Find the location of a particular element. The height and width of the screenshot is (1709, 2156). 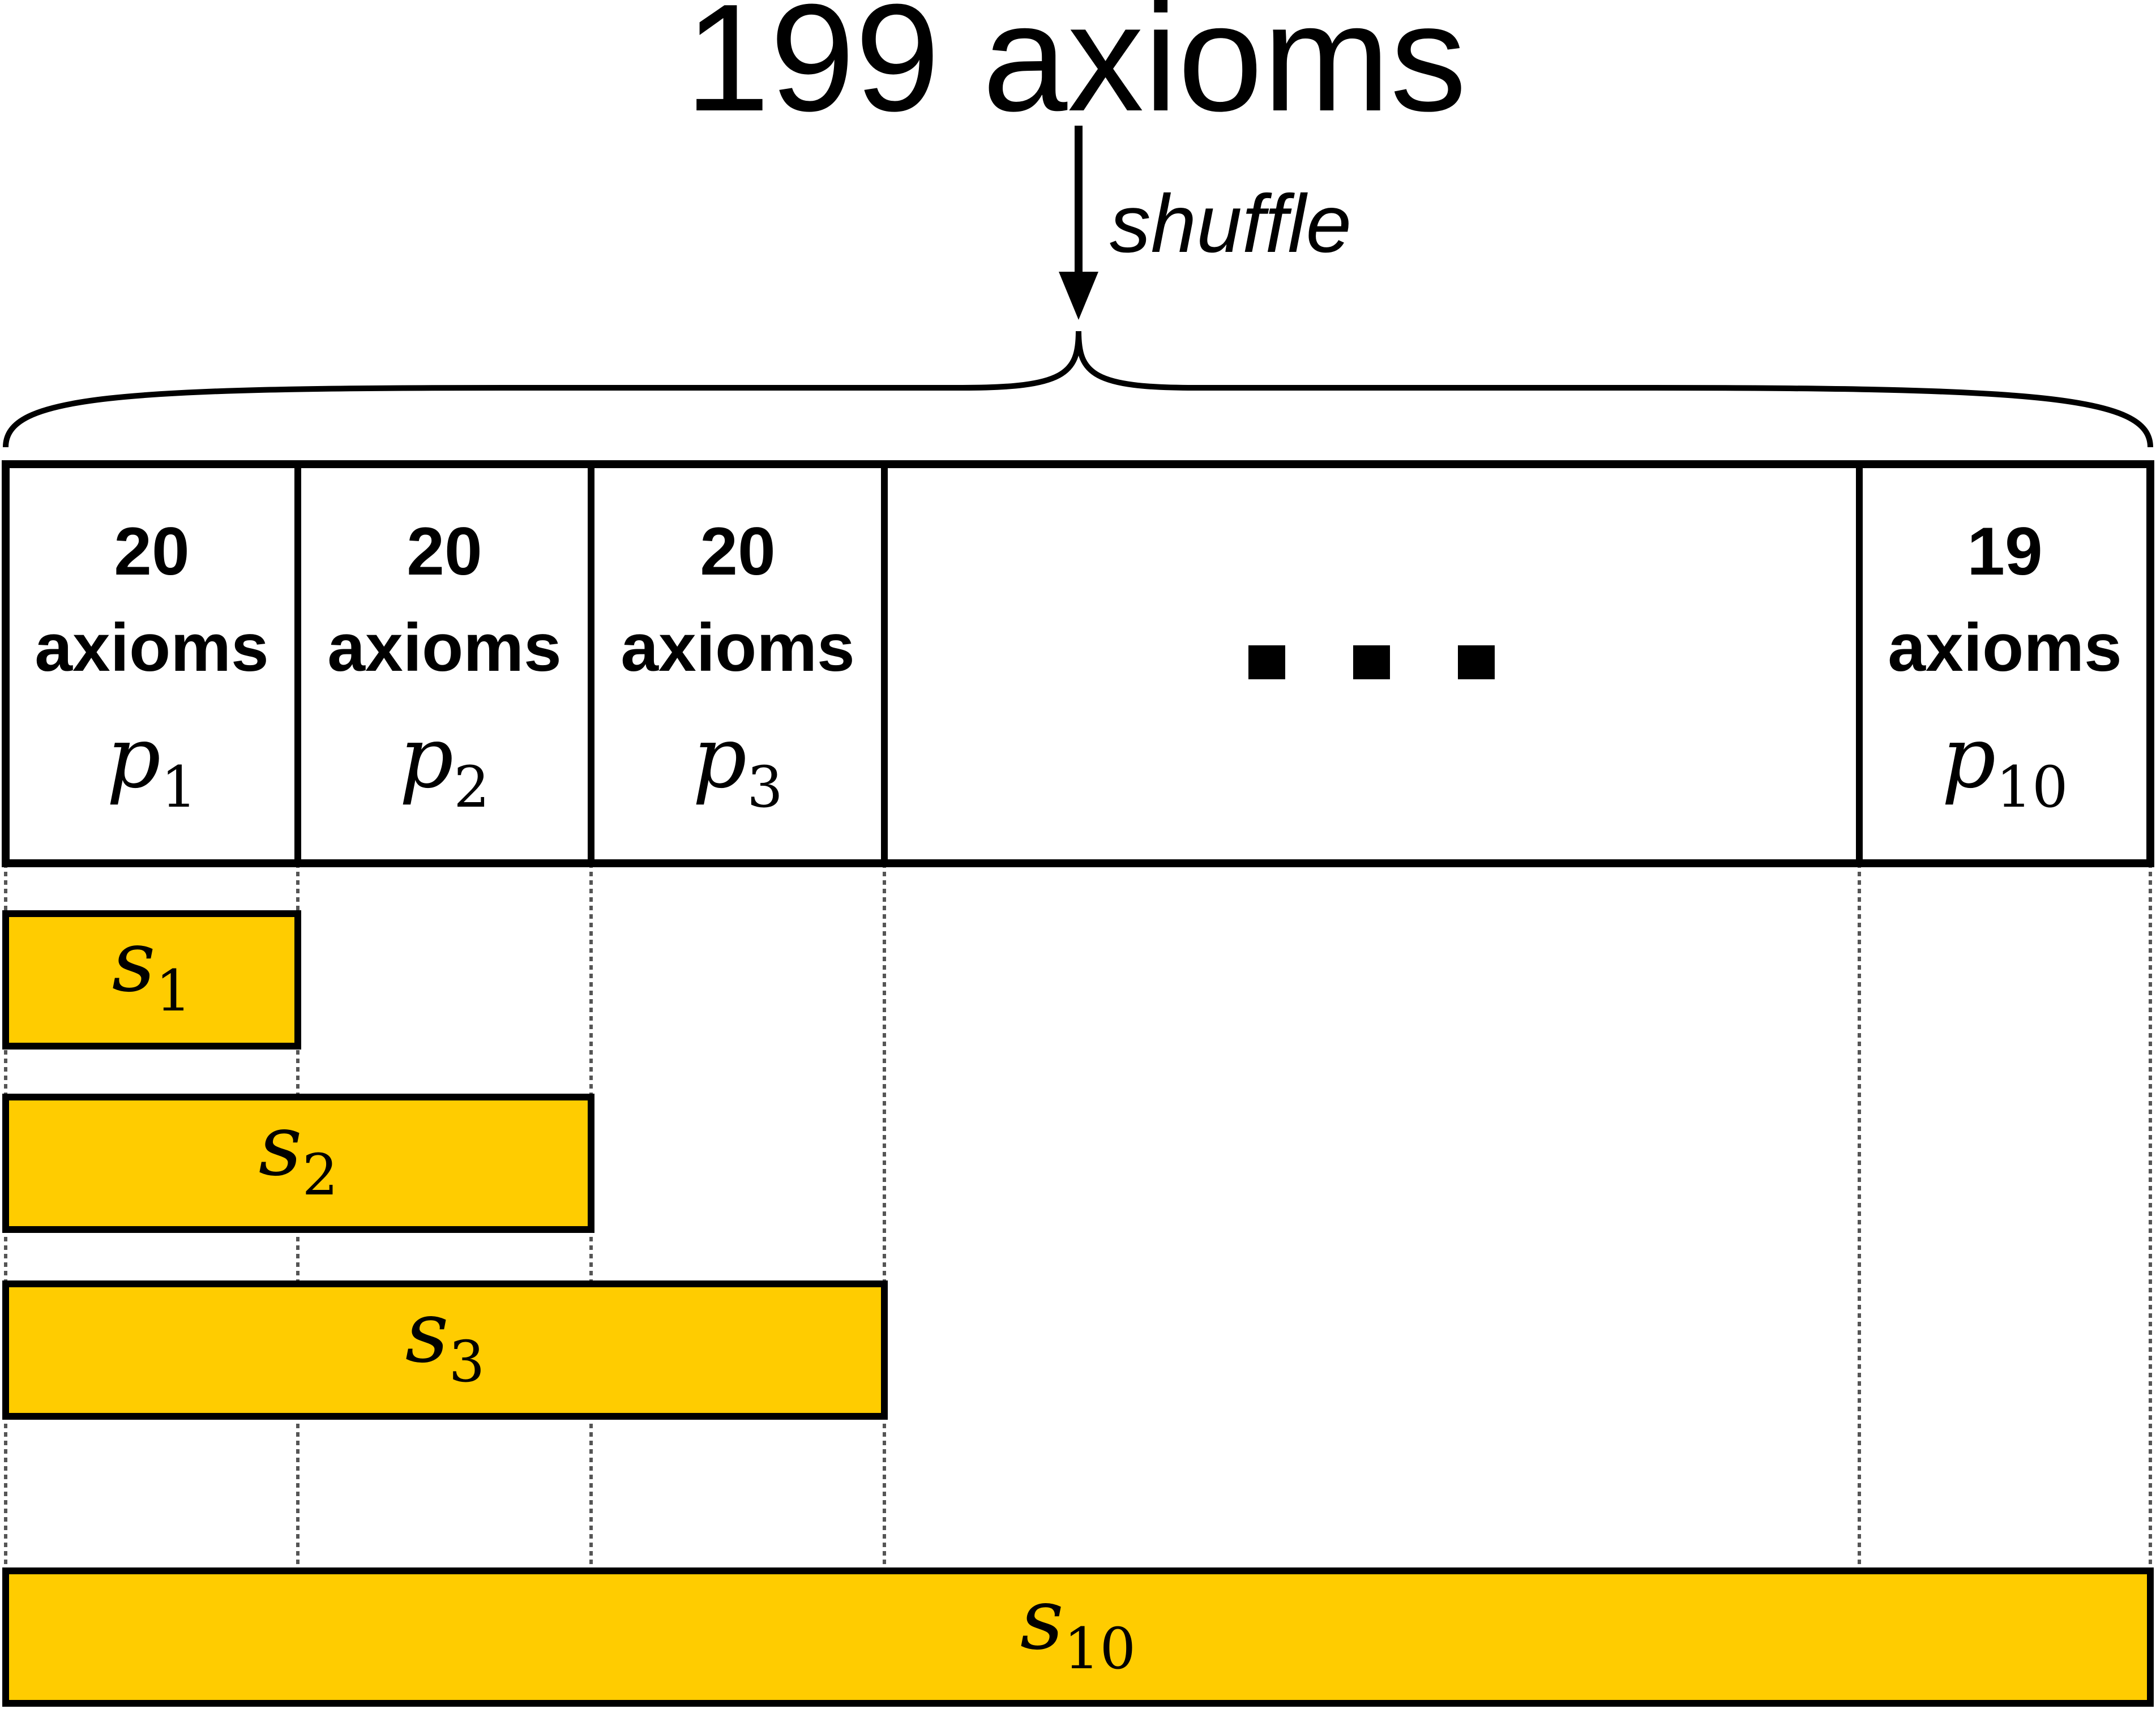

partition-p1: 20 axioms p1 is located at coordinates (152, 666).